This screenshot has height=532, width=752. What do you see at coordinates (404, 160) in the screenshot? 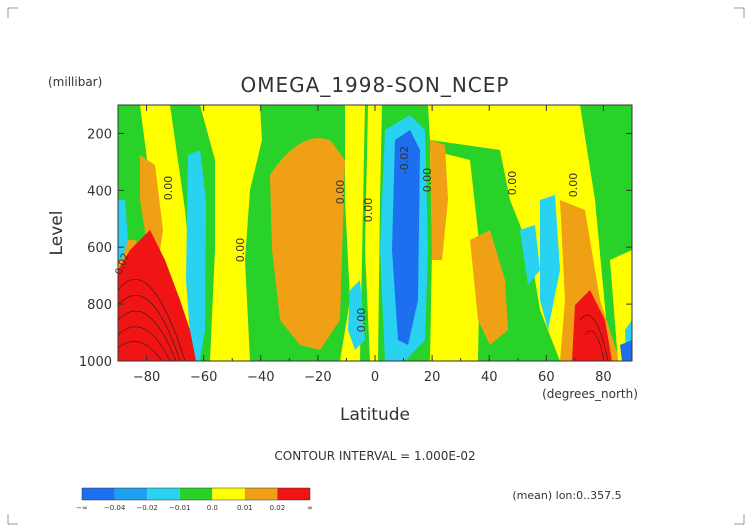
I see `contour-label: -0.02` at bounding box center [404, 160].